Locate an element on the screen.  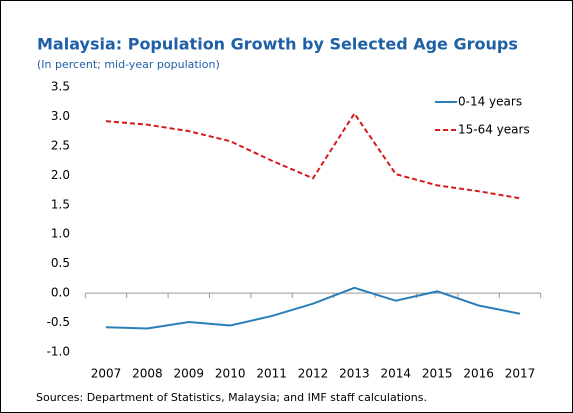
x-tick-label: 2015 is located at coordinates (437, 374).